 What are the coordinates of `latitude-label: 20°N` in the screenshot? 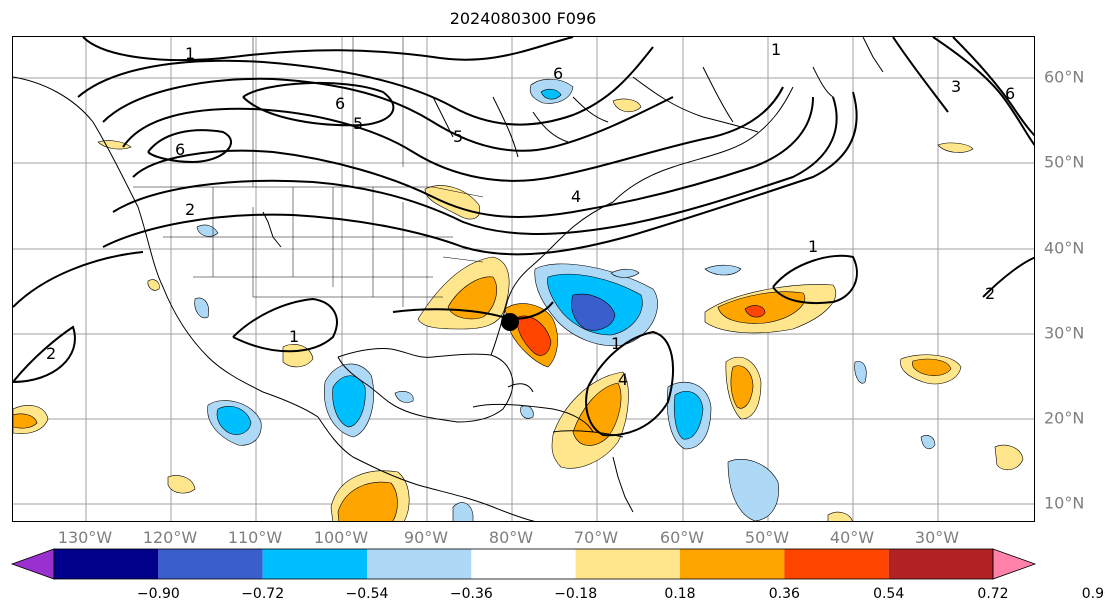 It's located at (1064, 418).